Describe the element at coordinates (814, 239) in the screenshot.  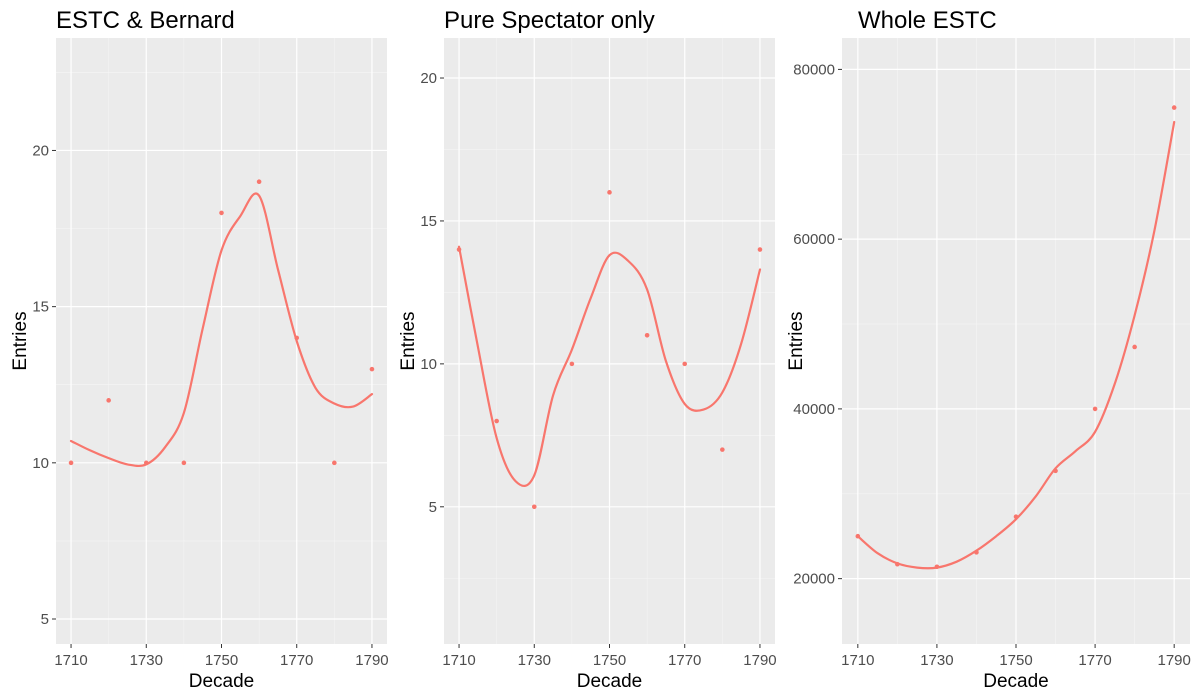
I see `y-tick-label: 60000` at that location.